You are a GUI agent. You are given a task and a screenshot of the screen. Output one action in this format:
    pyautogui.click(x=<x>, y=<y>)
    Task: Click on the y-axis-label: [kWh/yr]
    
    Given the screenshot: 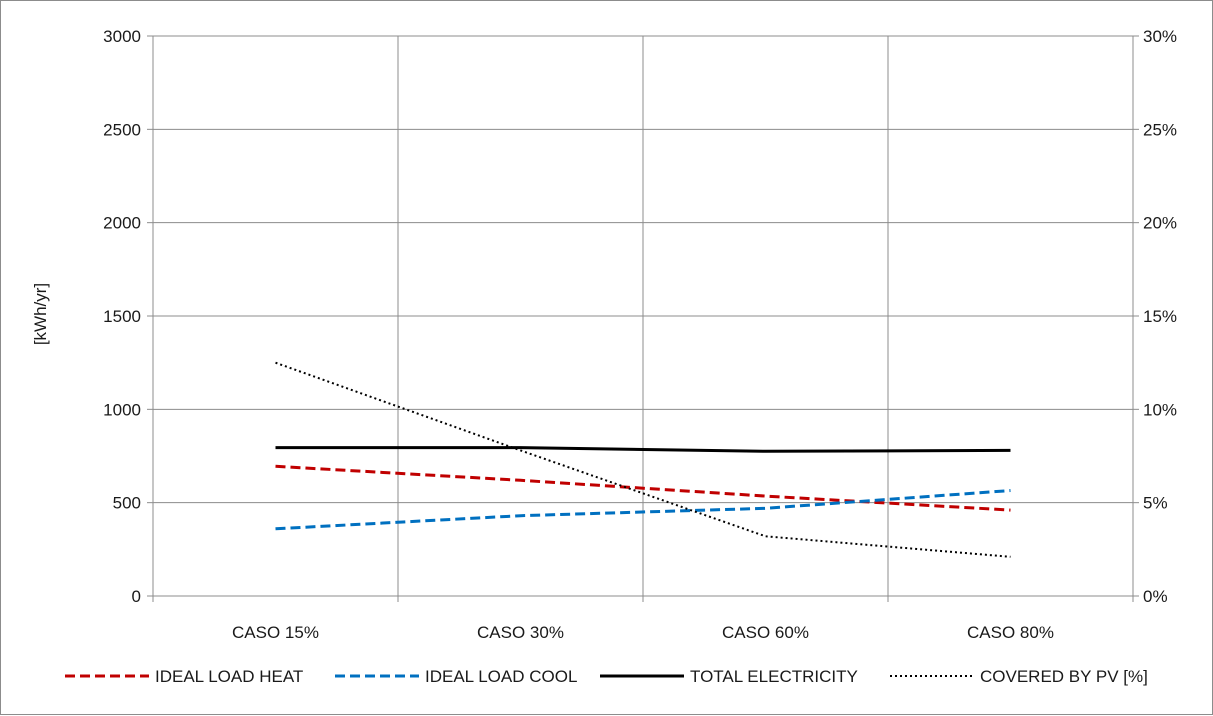 What is the action you would take?
    pyautogui.click(x=40, y=314)
    